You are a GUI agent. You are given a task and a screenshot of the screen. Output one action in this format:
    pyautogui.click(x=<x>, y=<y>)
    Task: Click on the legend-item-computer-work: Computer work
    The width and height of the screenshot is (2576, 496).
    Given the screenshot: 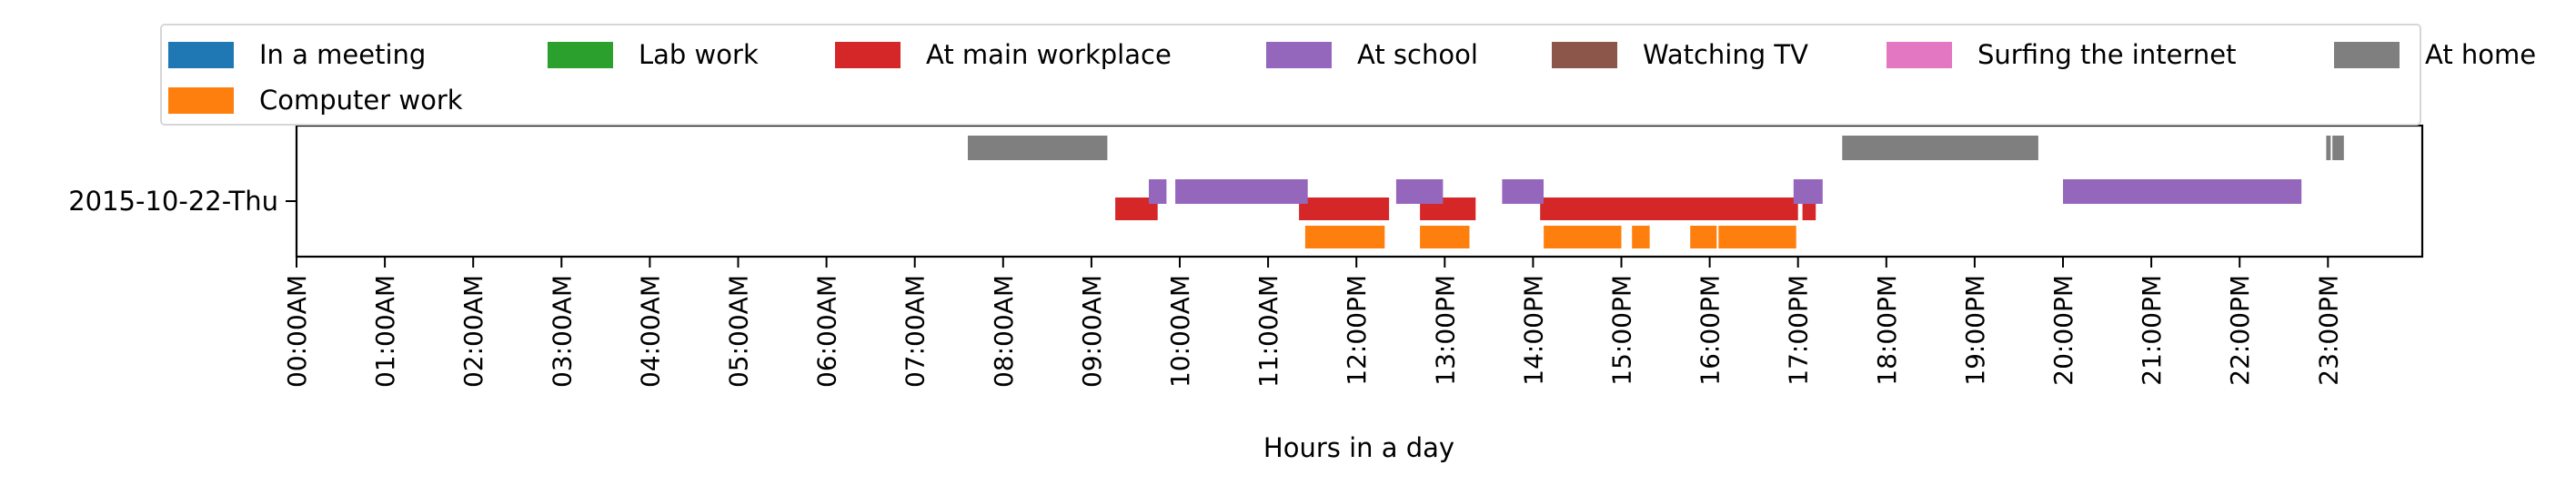 What is the action you would take?
    pyautogui.click(x=315, y=101)
    